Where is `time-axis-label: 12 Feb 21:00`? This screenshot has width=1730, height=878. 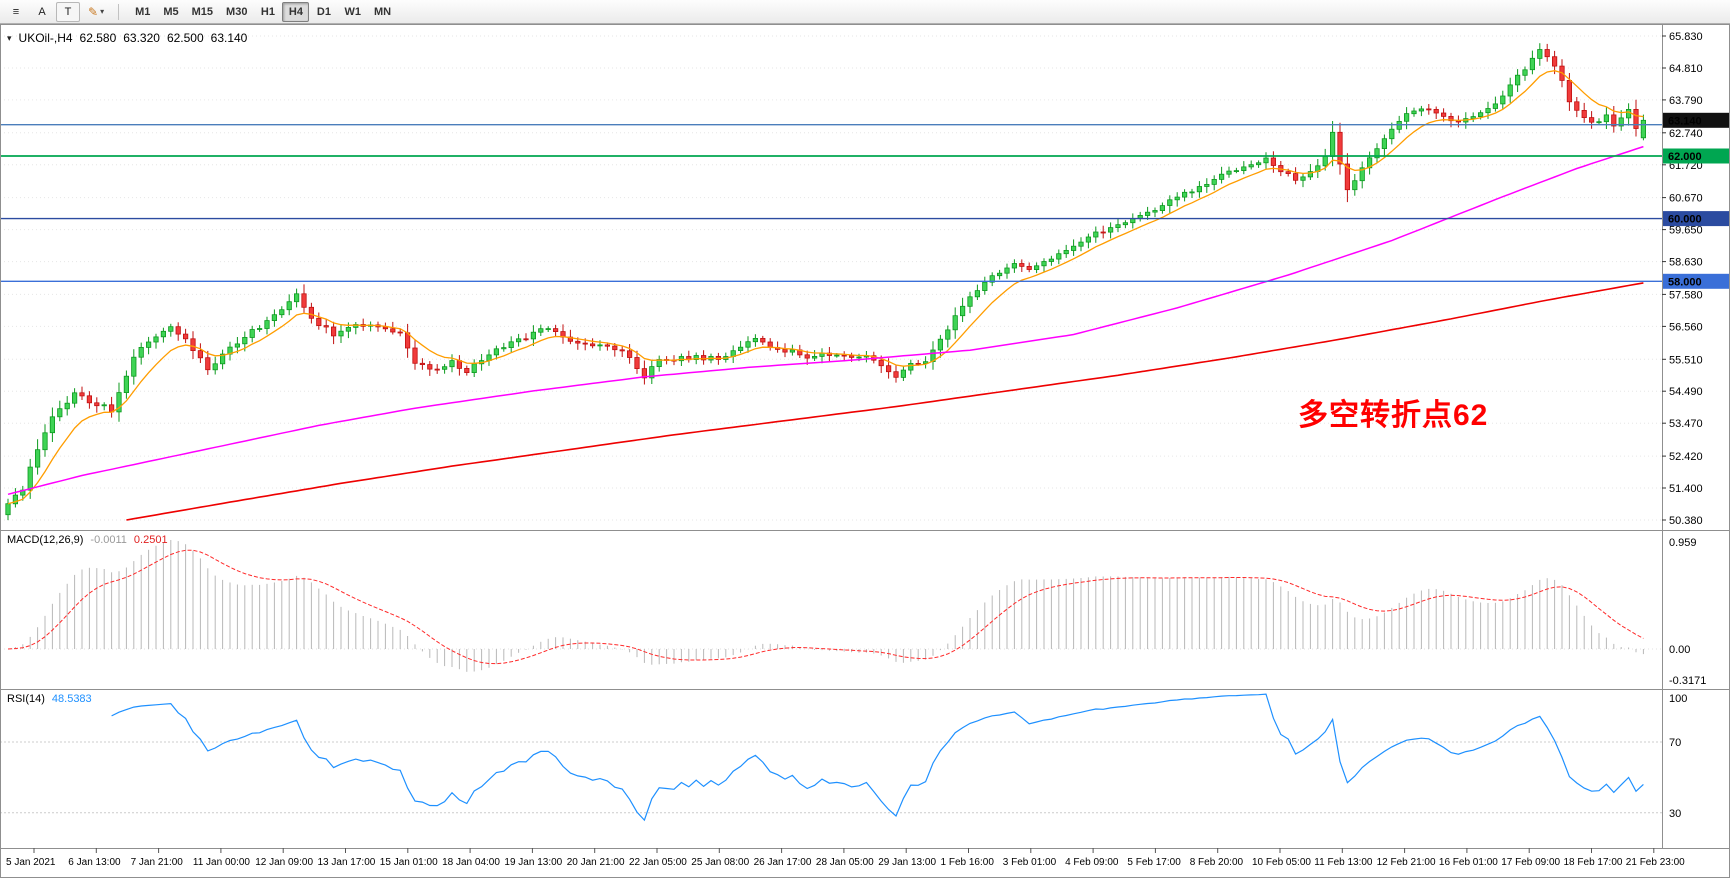
time-axis-label: 12 Feb 21:00 is located at coordinates (1406, 862).